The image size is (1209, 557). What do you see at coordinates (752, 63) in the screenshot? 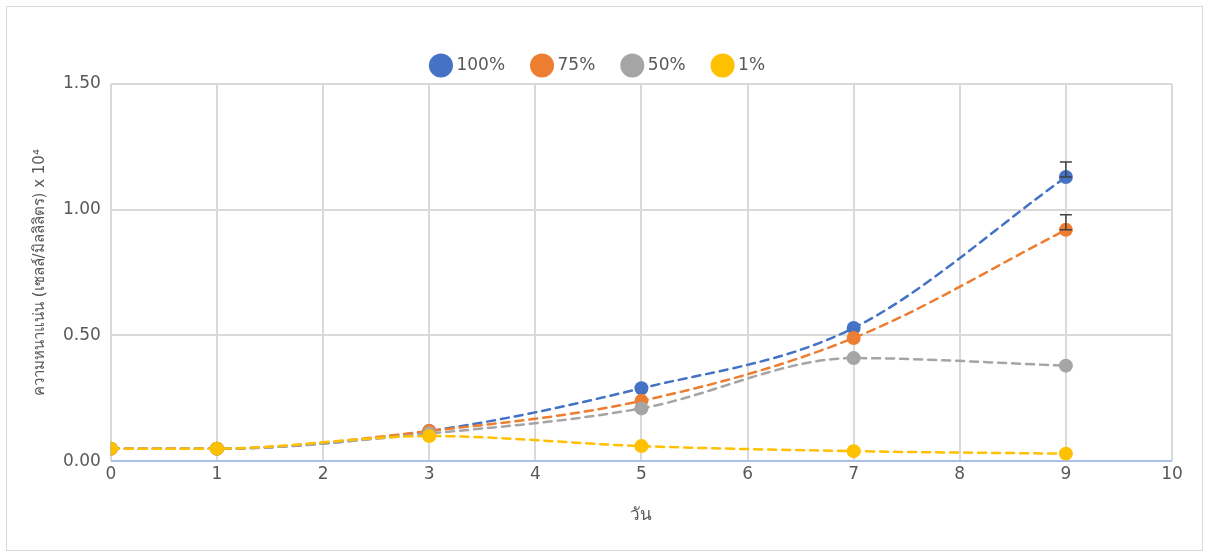
I see `legend-label: 1%` at bounding box center [752, 63].